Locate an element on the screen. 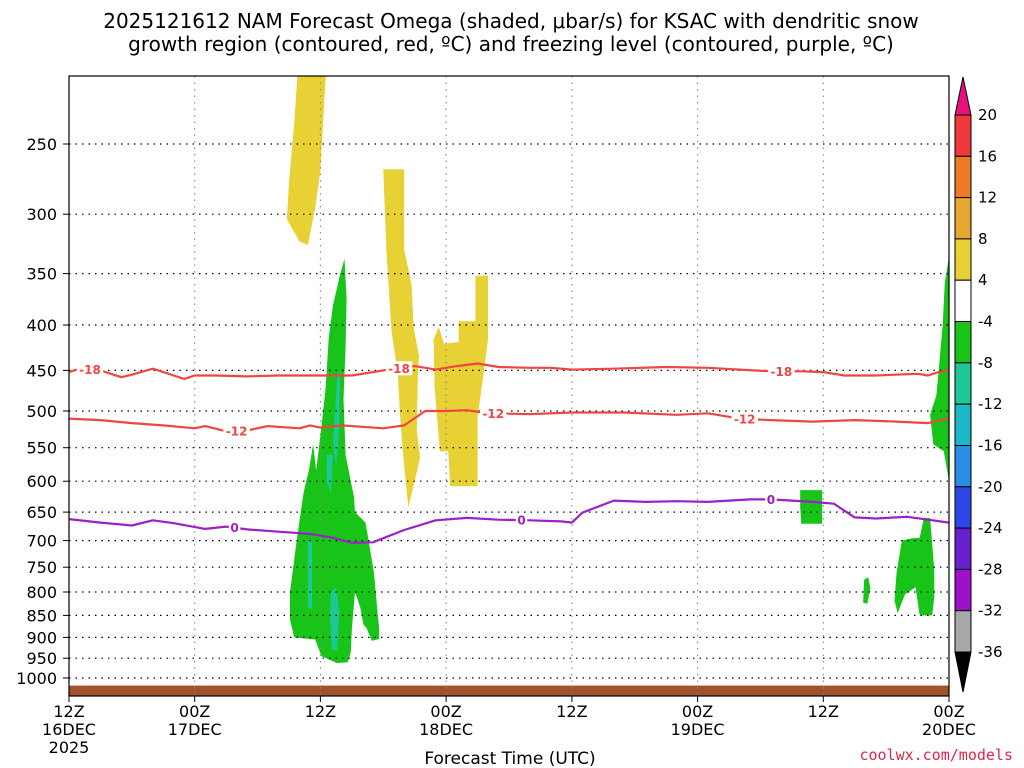  y-tick-label: 300 is located at coordinates (41, 214).